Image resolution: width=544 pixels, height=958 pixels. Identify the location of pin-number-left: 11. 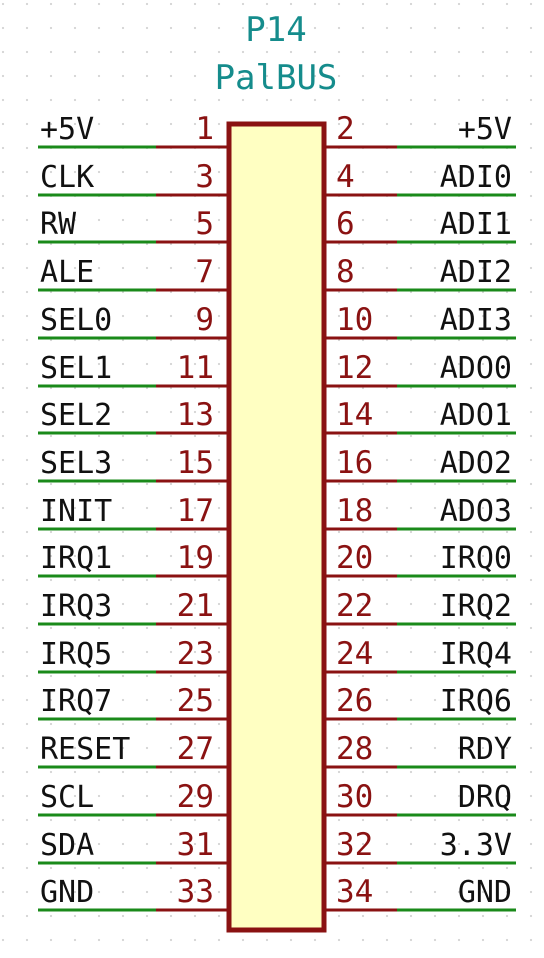
(195, 368).